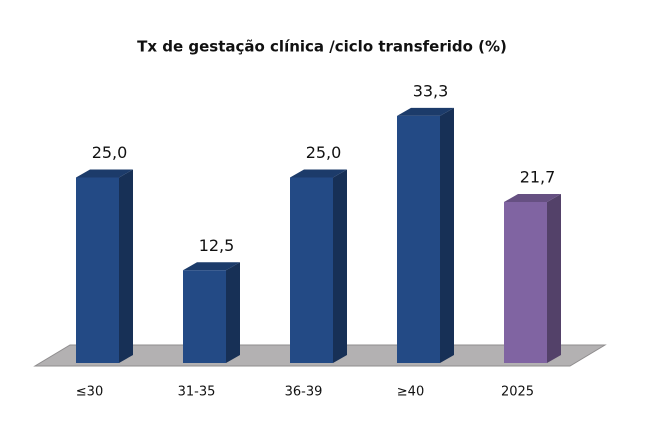 The width and height of the screenshot is (655, 422). Describe the element at coordinates (517, 392) in the screenshot. I see `x-tick-label: 2025` at that location.